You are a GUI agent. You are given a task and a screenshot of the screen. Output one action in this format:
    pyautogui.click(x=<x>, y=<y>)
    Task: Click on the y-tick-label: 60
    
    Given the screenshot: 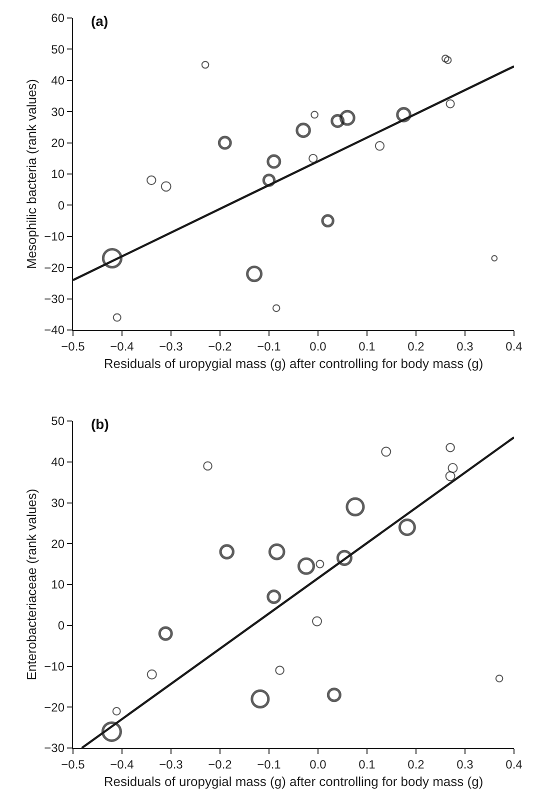 What is the action you would take?
    pyautogui.click(x=58, y=18)
    